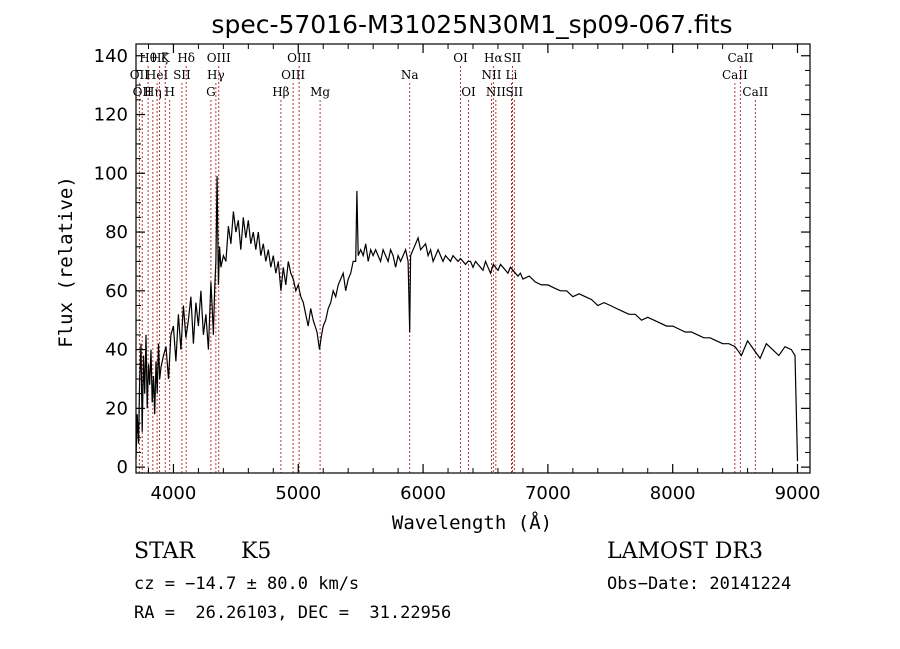 This screenshot has width=900, height=649. I want to click on redshift-cz: cz = −14.7 ± 80.0 km/s, so click(247, 584).